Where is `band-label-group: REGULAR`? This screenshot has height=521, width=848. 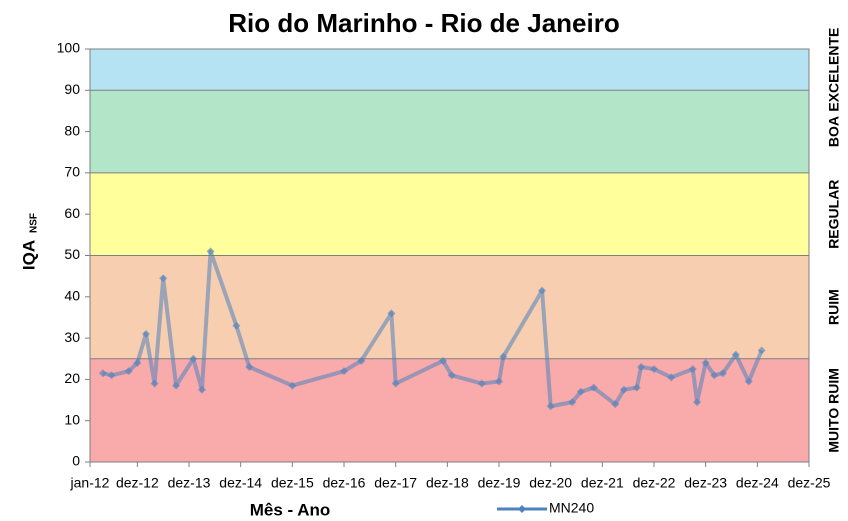
band-label-group: REGULAR is located at coordinates (834, 214).